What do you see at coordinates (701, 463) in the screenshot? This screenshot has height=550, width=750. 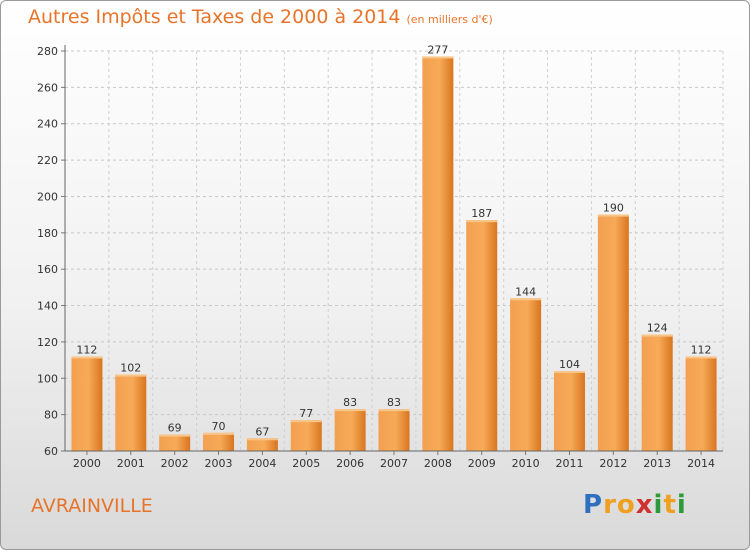 I see `x-tick-label: 2014` at bounding box center [701, 463].